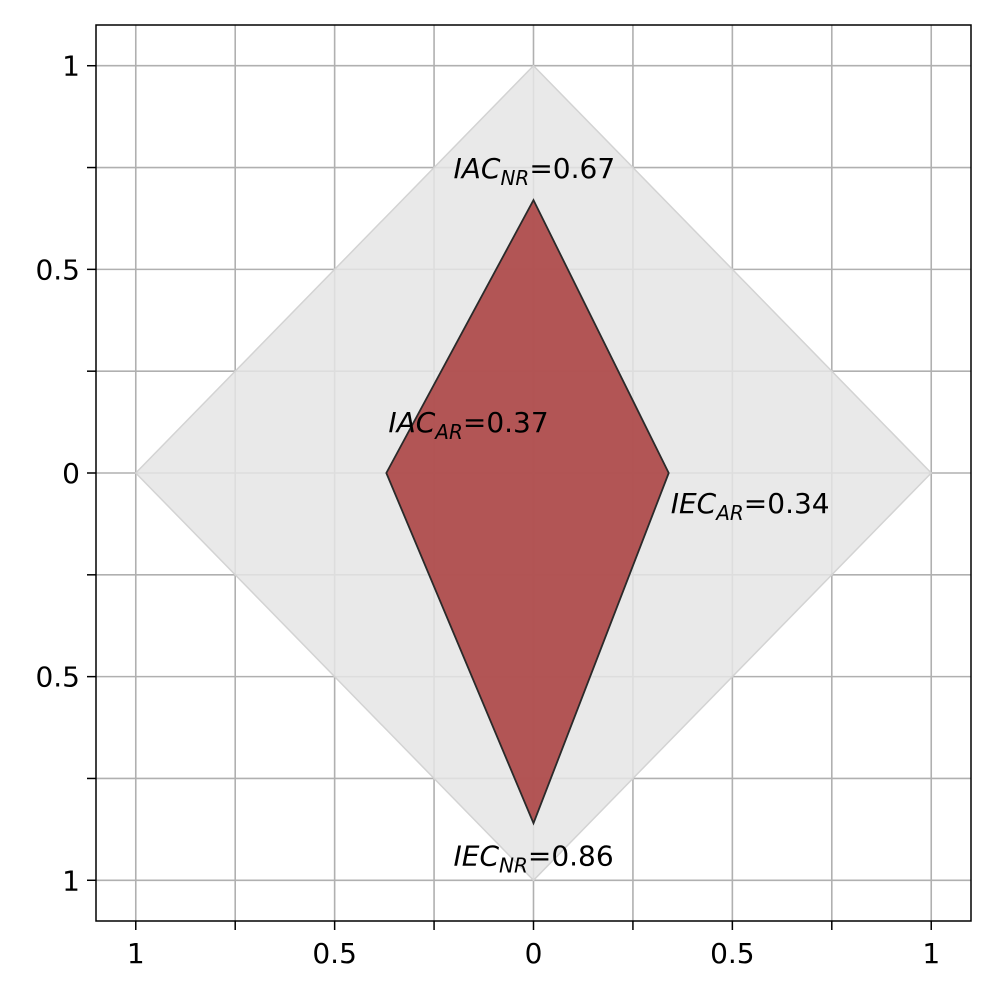 The height and width of the screenshot is (997, 997). Describe the element at coordinates (534, 953) in the screenshot. I see `x-tick-label-4: 0` at that location.